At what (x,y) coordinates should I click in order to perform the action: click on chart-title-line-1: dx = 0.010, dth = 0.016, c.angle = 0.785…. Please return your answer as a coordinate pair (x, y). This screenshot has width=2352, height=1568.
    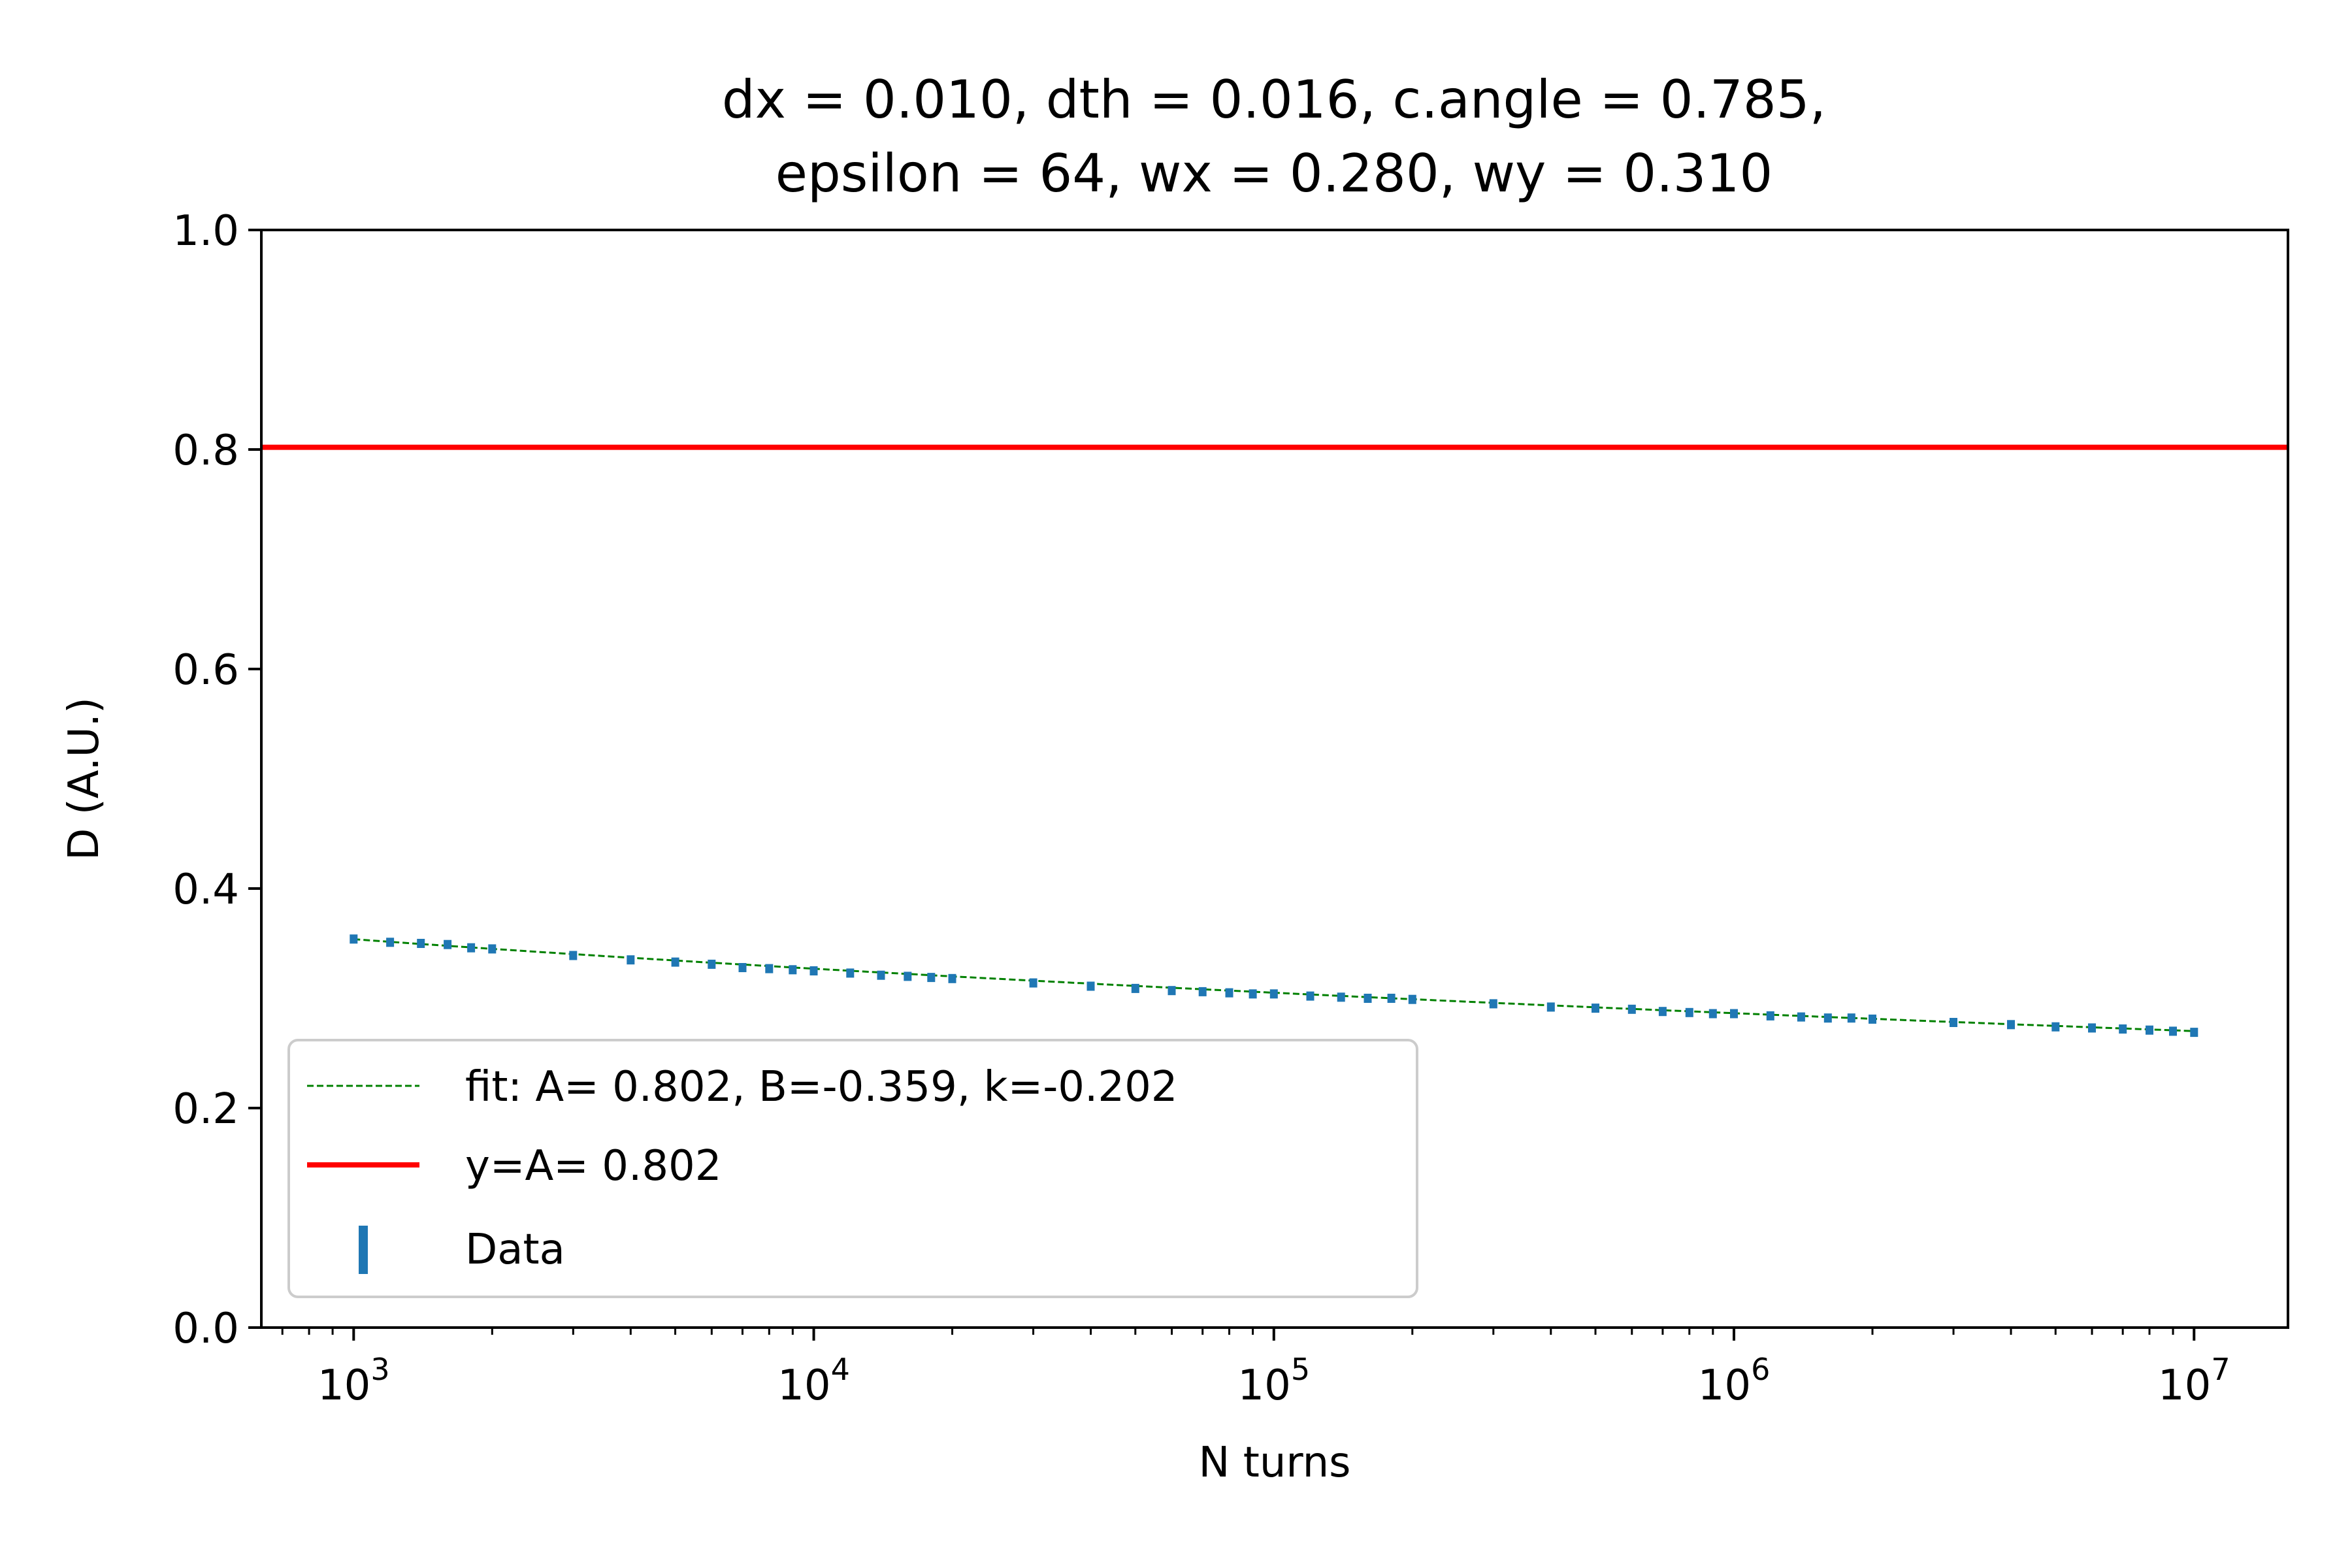
    Looking at the image, I should click on (1274, 99).